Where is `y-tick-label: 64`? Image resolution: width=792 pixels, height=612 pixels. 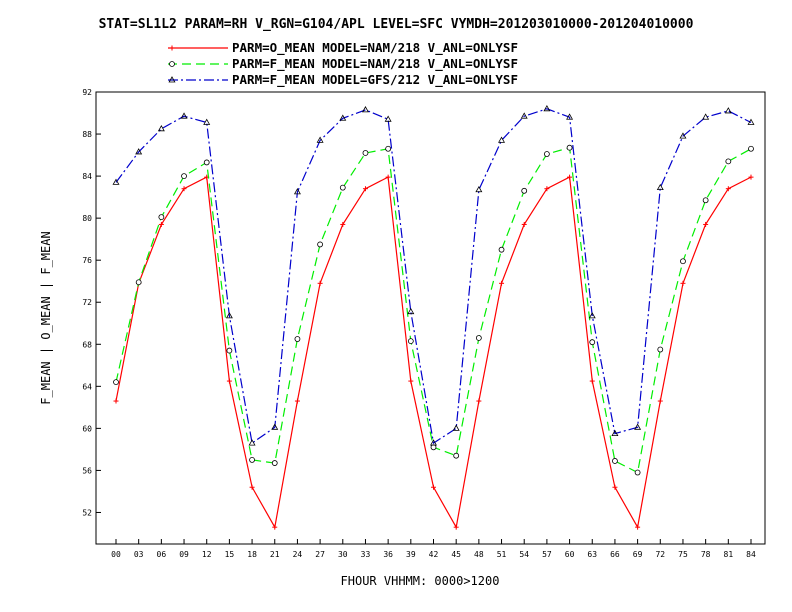
y-tick-label: 64 is located at coordinates (87, 386).